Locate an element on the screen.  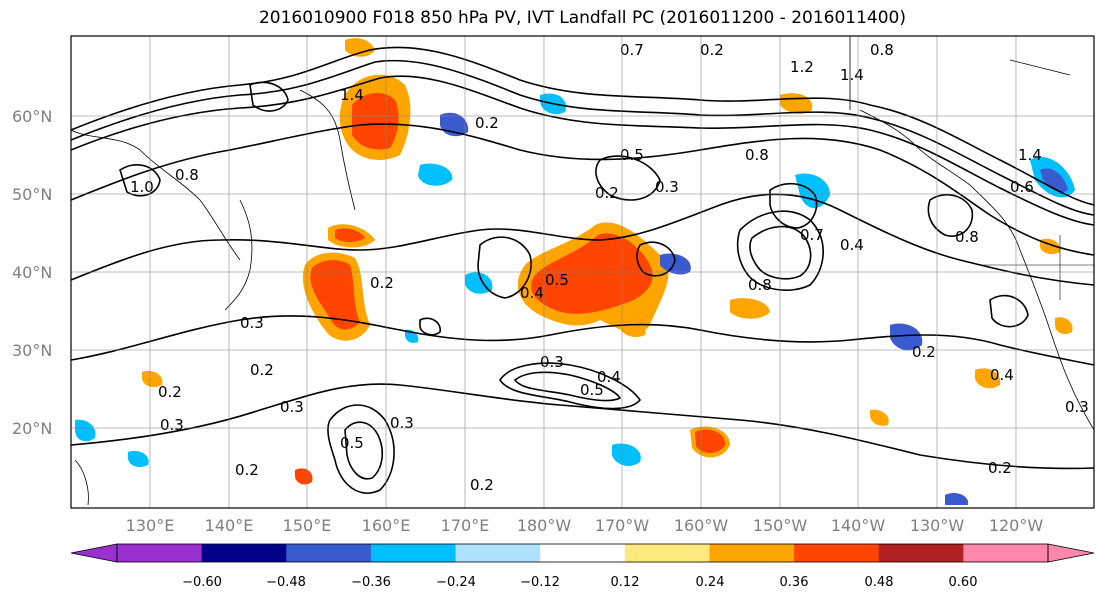
lat-label: 20°N is located at coordinates (32, 428).